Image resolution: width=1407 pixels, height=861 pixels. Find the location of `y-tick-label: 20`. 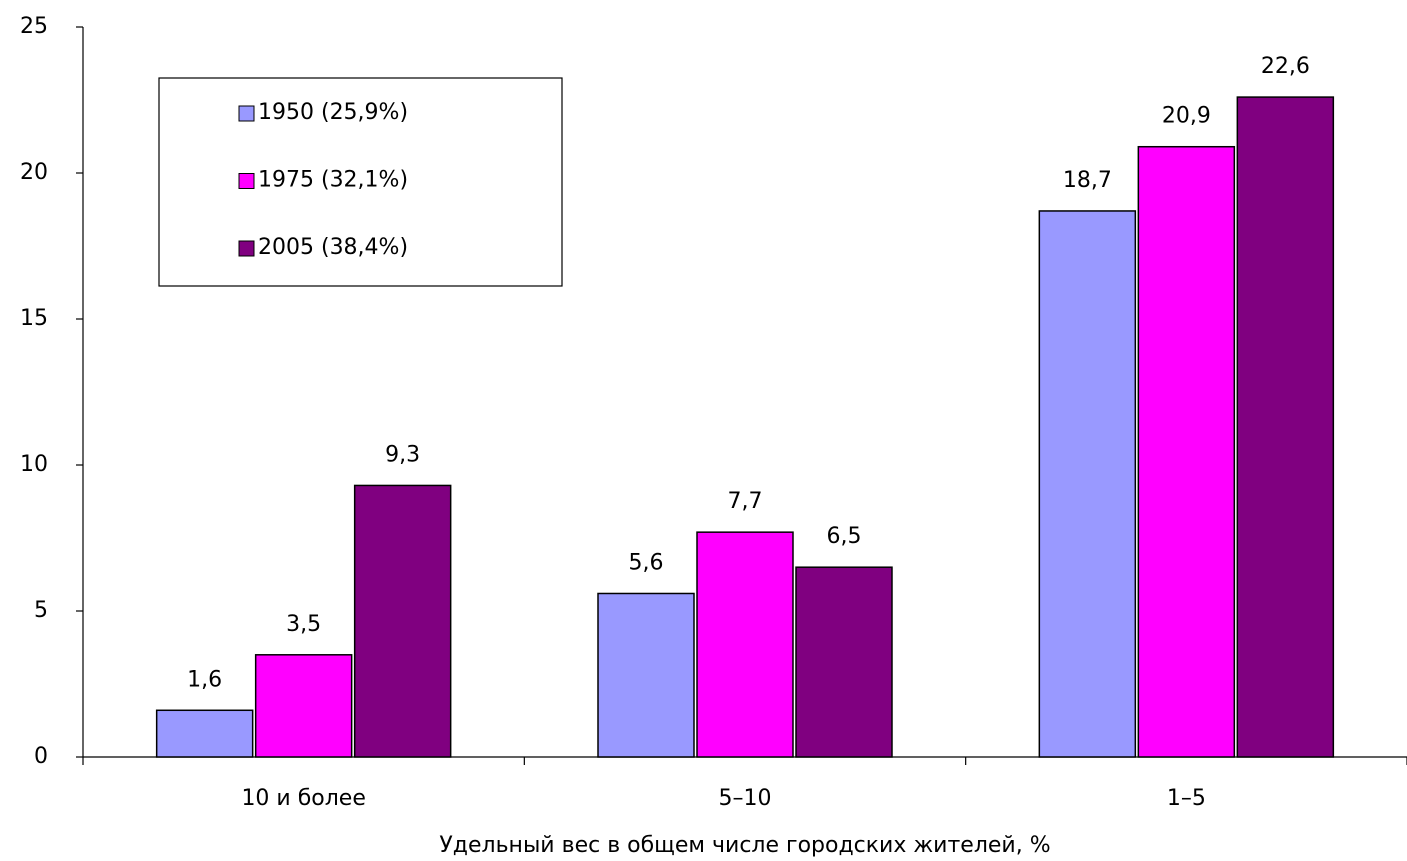

y-tick-label: 20 is located at coordinates (34, 172).